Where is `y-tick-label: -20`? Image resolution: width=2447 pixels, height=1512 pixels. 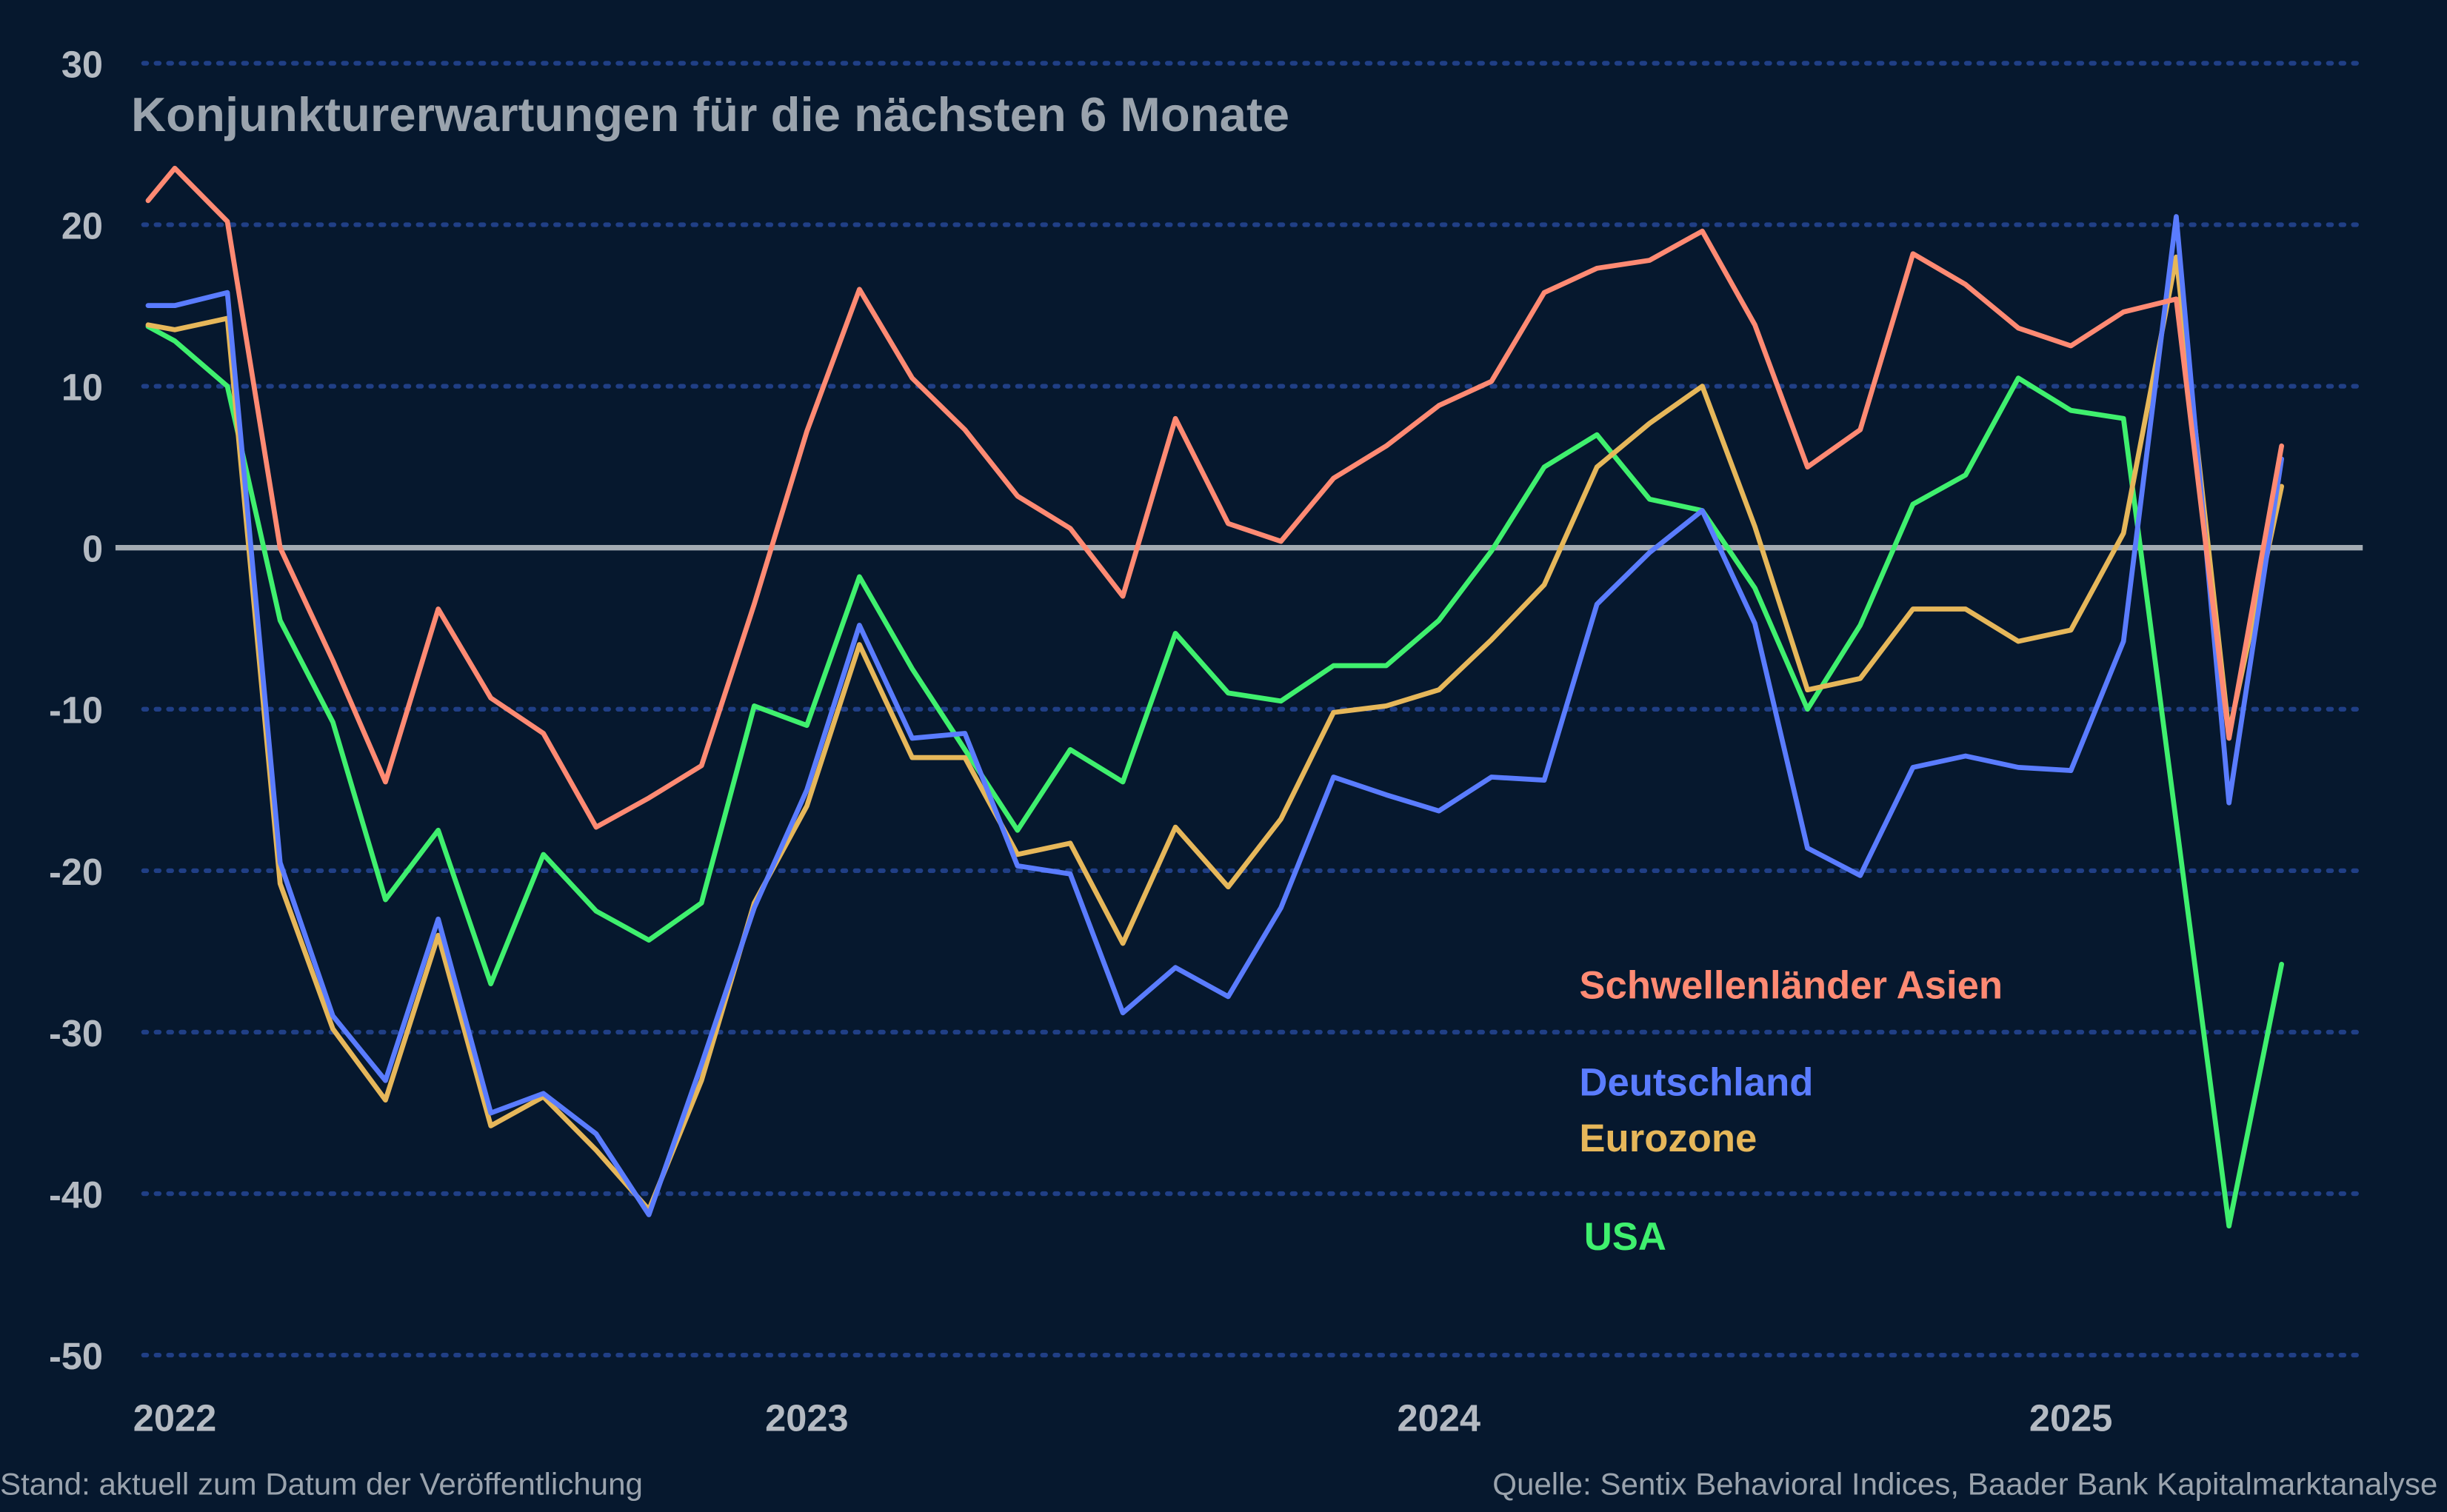
y-tick-label: -20 is located at coordinates (76, 872).